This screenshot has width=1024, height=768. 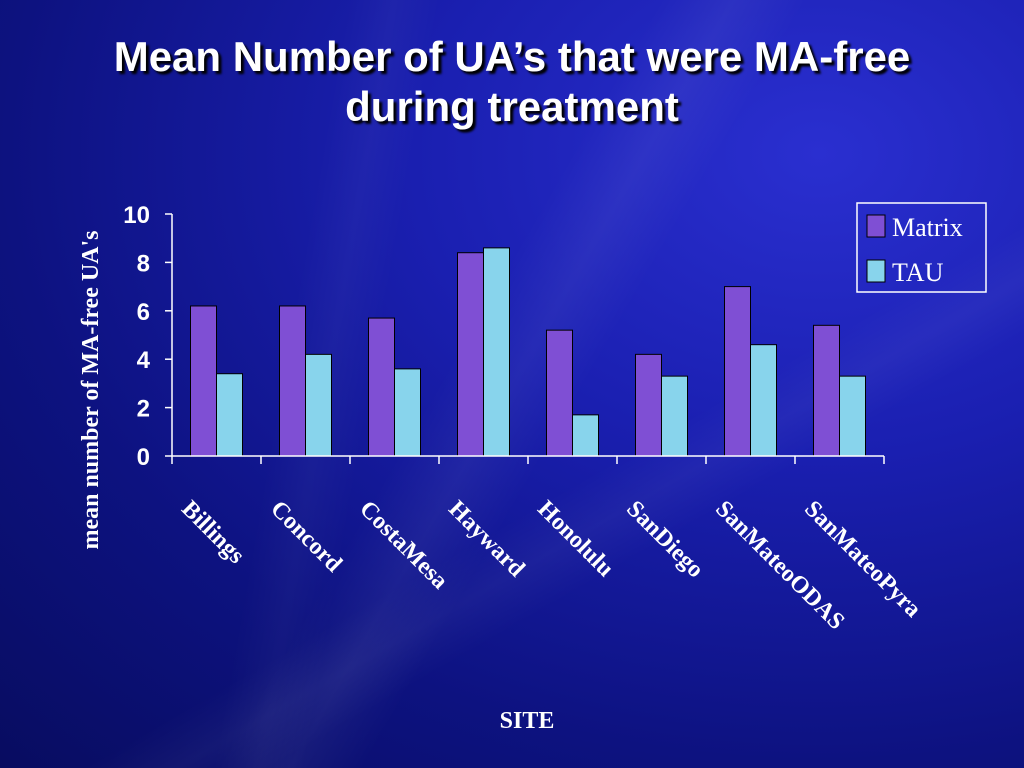 I want to click on bar-tau-honolulu, so click(x=585, y=435).